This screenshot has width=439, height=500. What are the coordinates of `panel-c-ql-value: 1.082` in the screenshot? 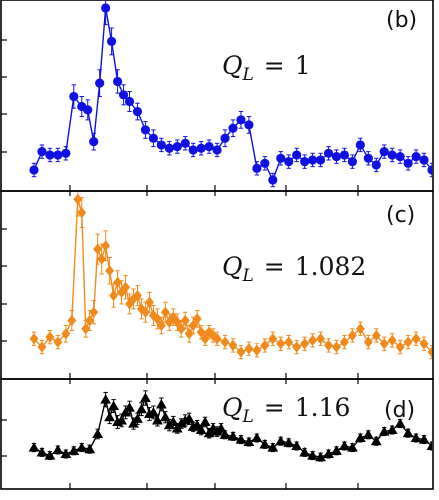 It's located at (331, 266).